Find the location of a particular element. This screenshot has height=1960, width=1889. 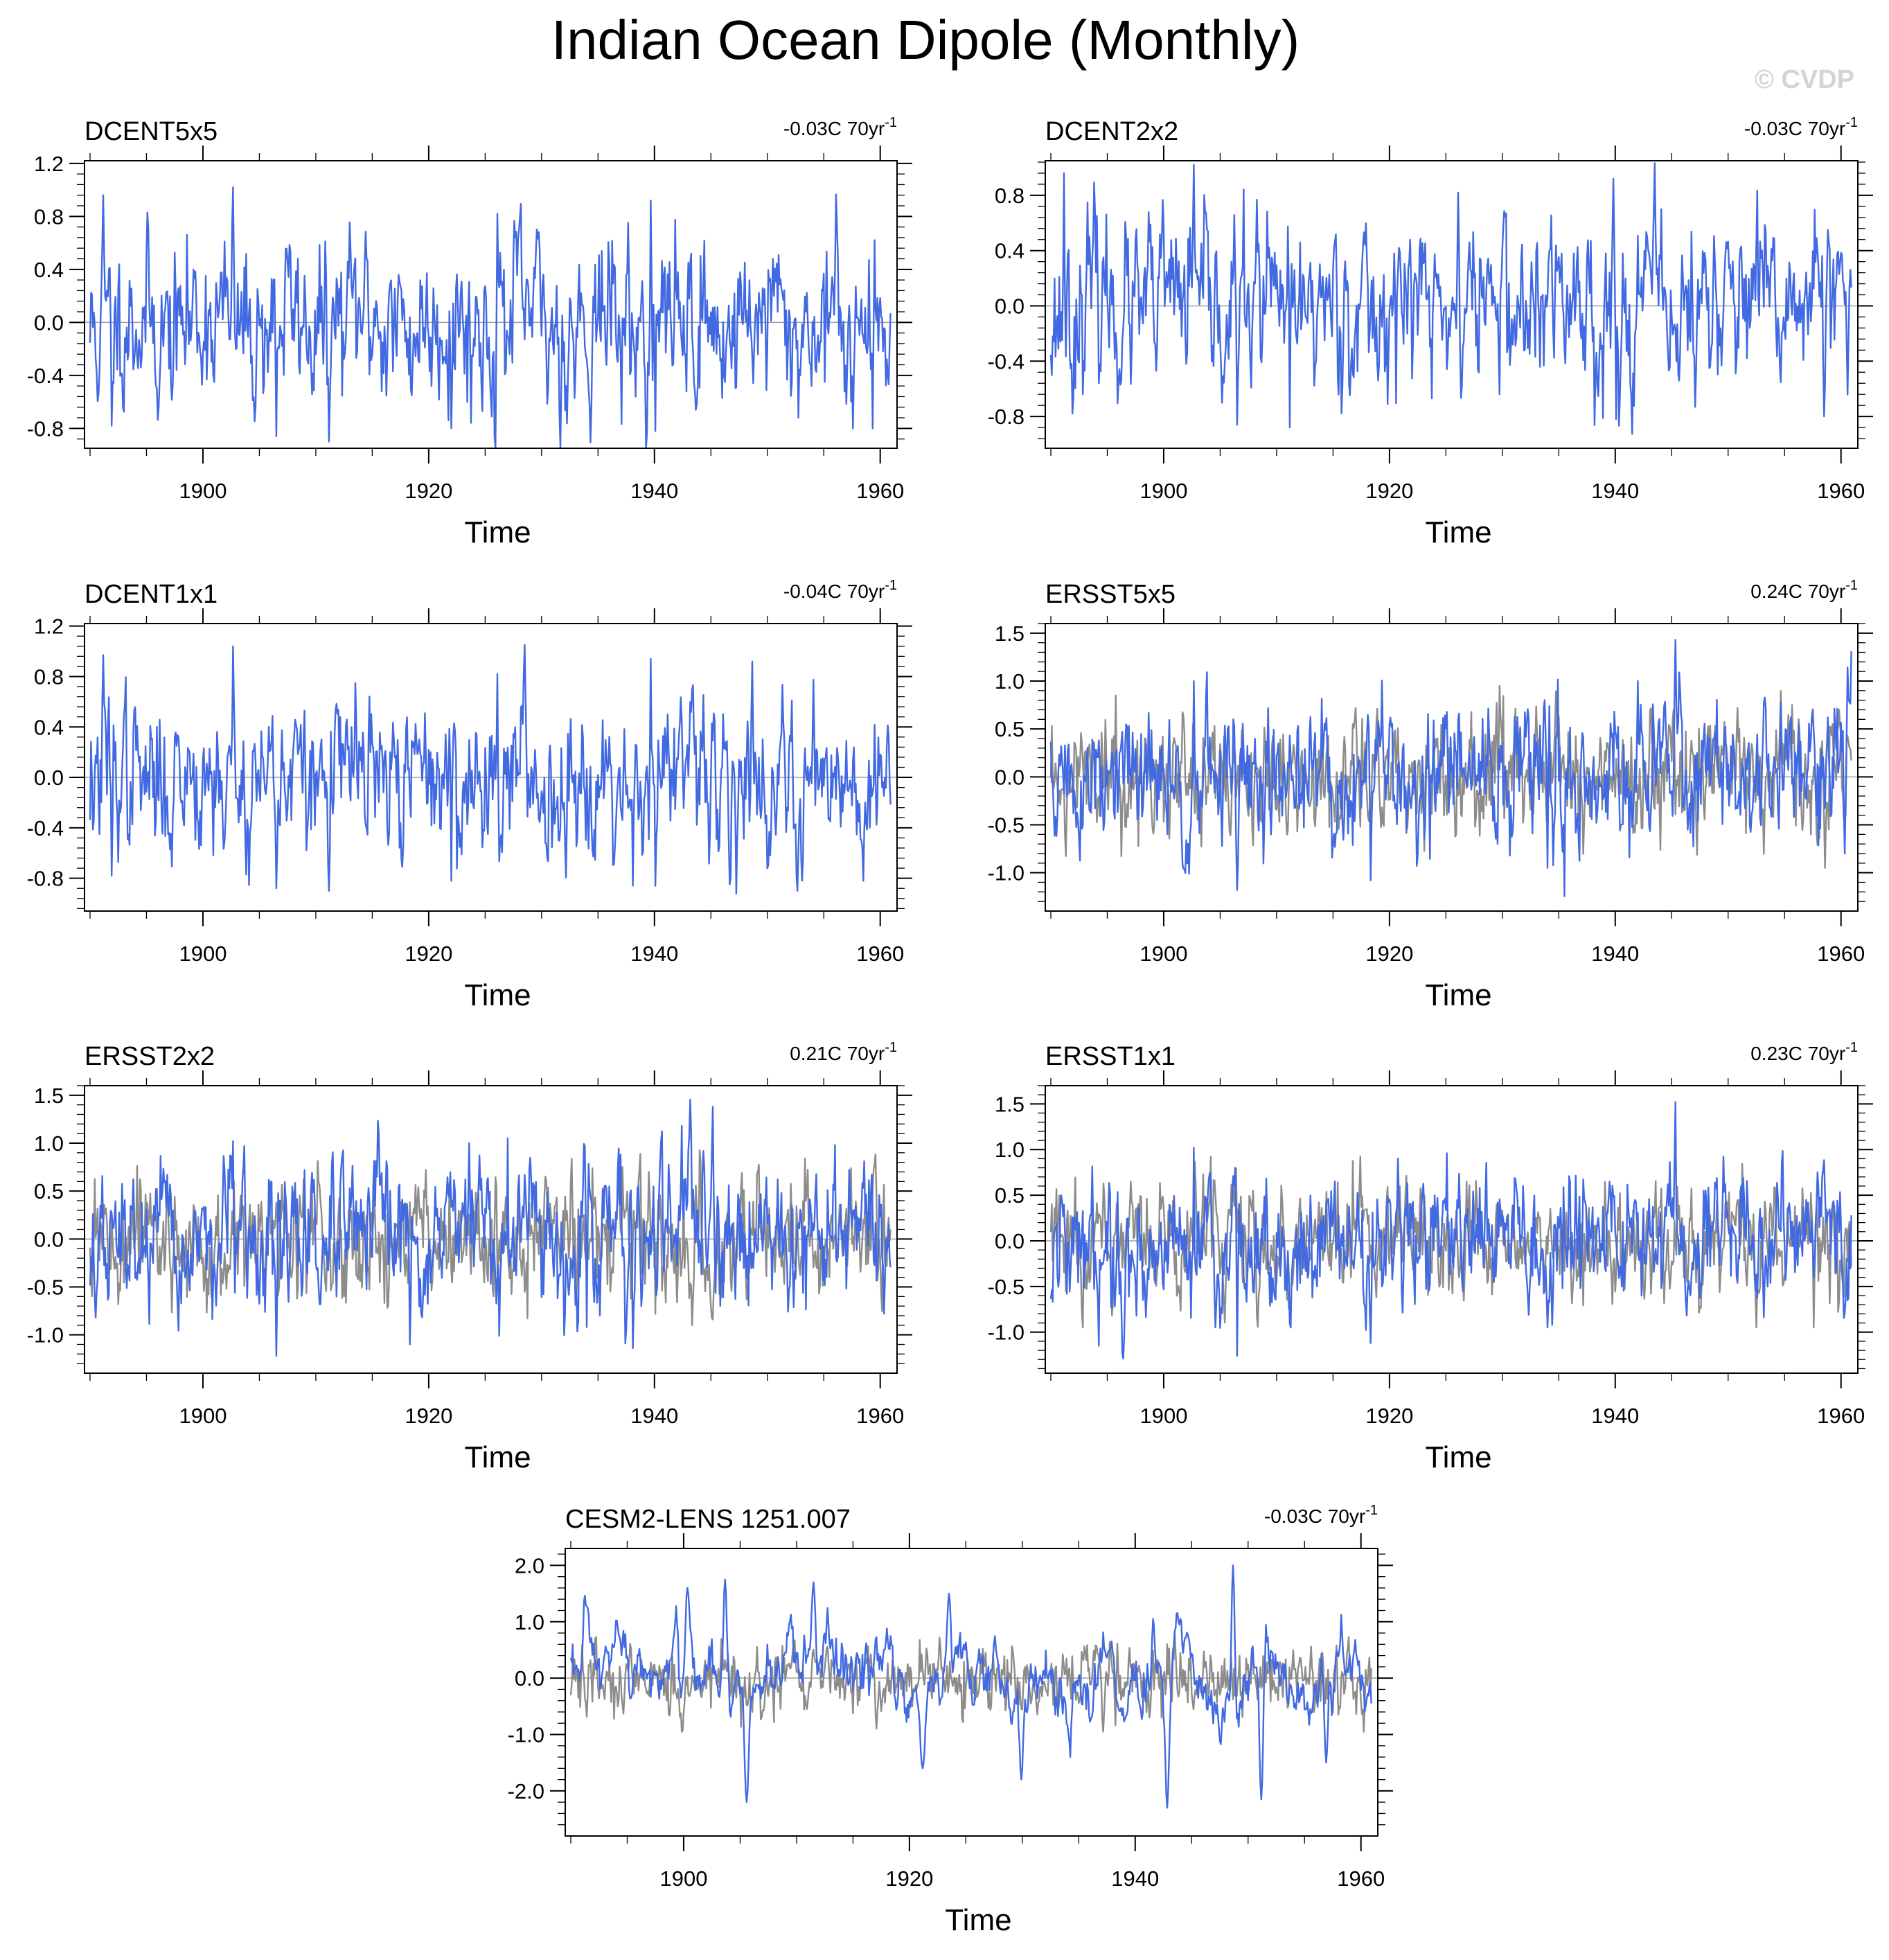

trend-label: 0.23C 70yr-1 is located at coordinates (1804, 1052).